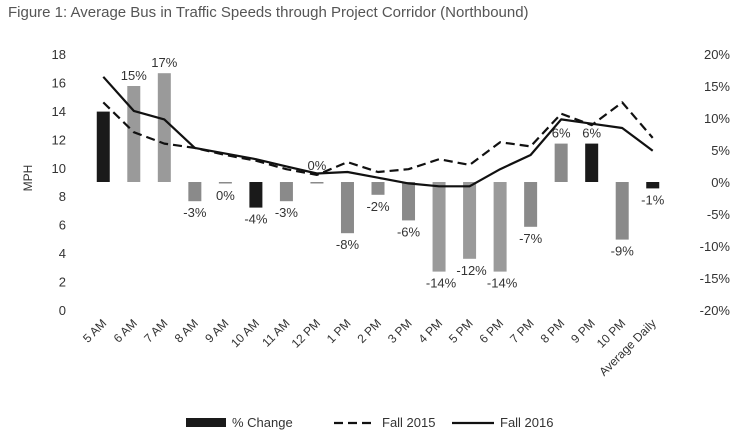 The height and width of the screenshot is (446, 750). What do you see at coordinates (348, 244) in the screenshot?
I see `bar-data-label: -8%` at bounding box center [348, 244].